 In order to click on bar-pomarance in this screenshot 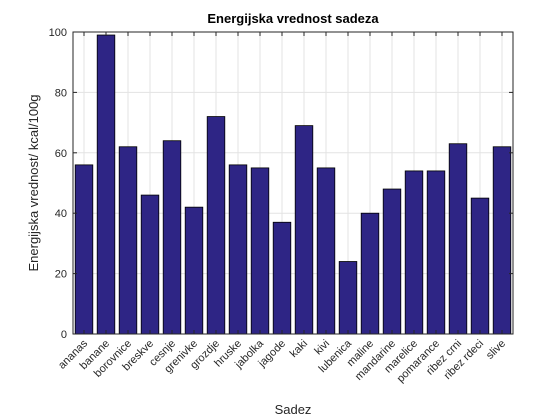, I will do `click(436, 252)`.